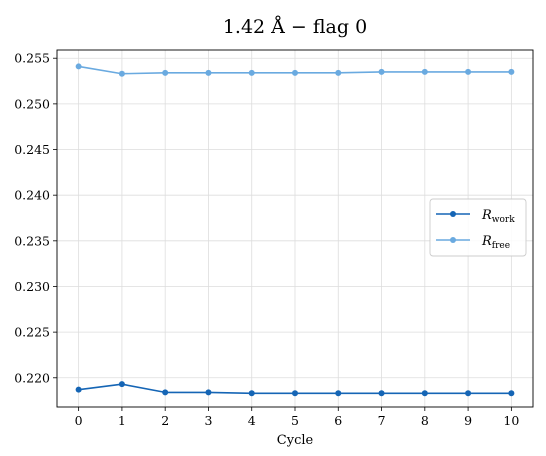 The width and height of the screenshot is (546, 456). Describe the element at coordinates (122, 420) in the screenshot. I see `x-tick-label: 1` at that location.